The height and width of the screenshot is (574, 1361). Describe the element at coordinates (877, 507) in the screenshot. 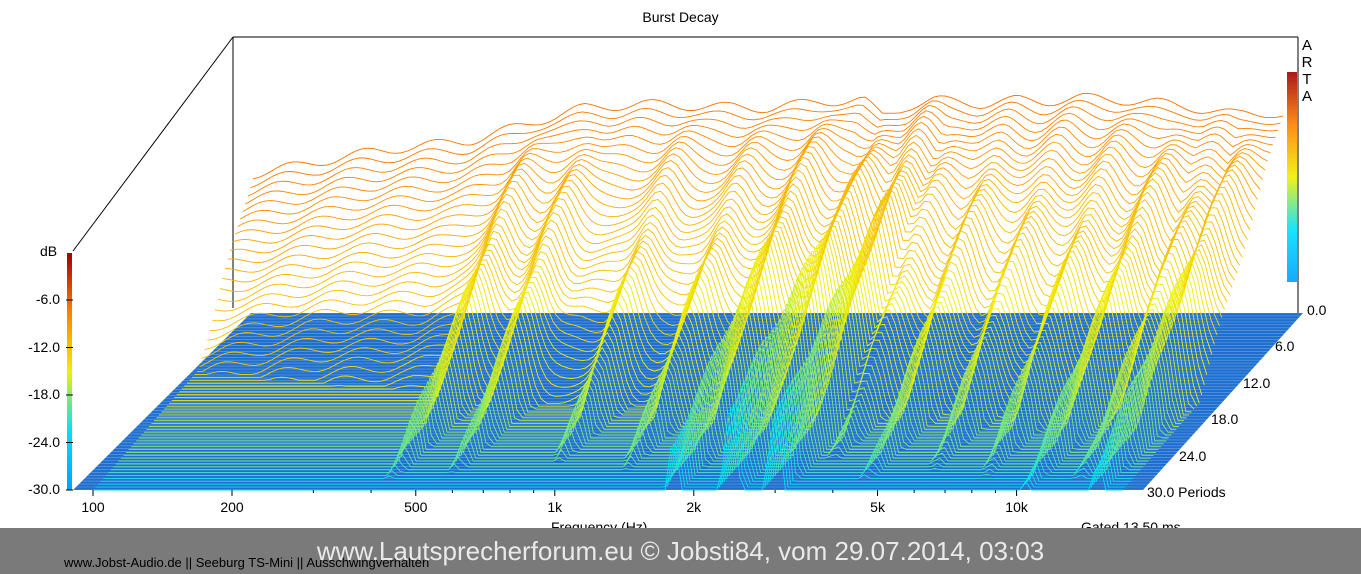

I see `frequency-tick-label: 5k` at that location.